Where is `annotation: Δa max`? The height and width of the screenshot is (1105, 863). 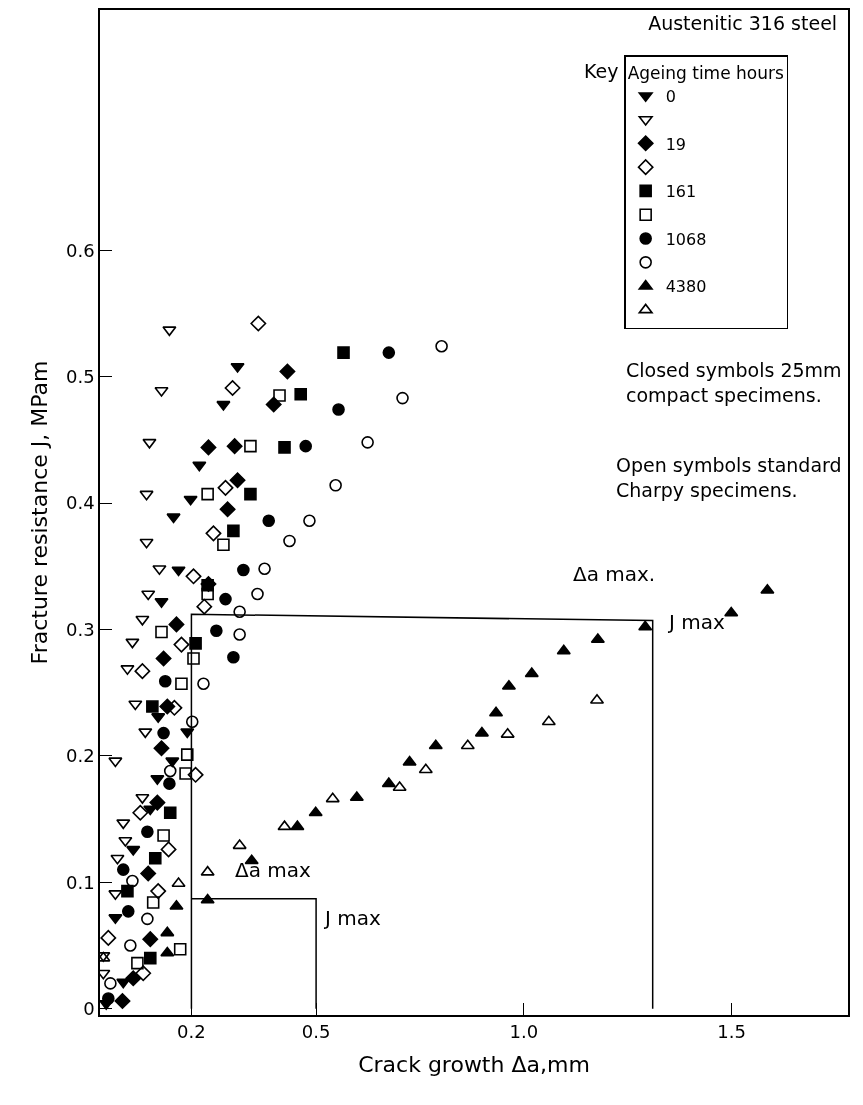
annotation: Δa max is located at coordinates (273, 870).